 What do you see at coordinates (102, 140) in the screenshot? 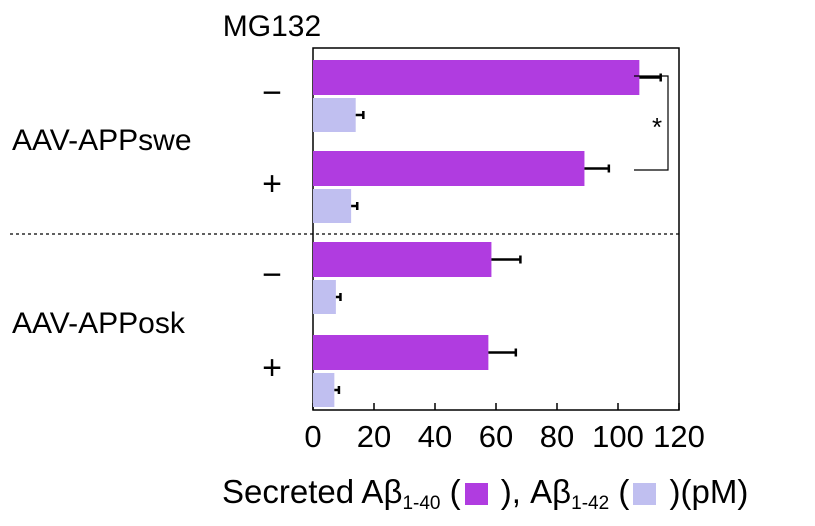
I see `group-label-0: AAV-APPswe` at bounding box center [102, 140].